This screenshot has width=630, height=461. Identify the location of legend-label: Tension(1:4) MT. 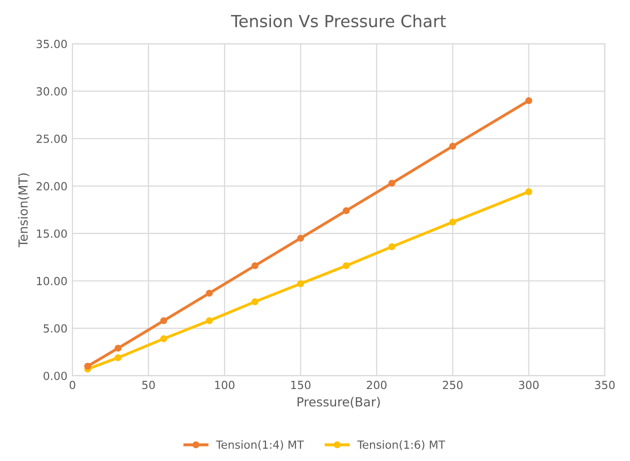
(260, 445).